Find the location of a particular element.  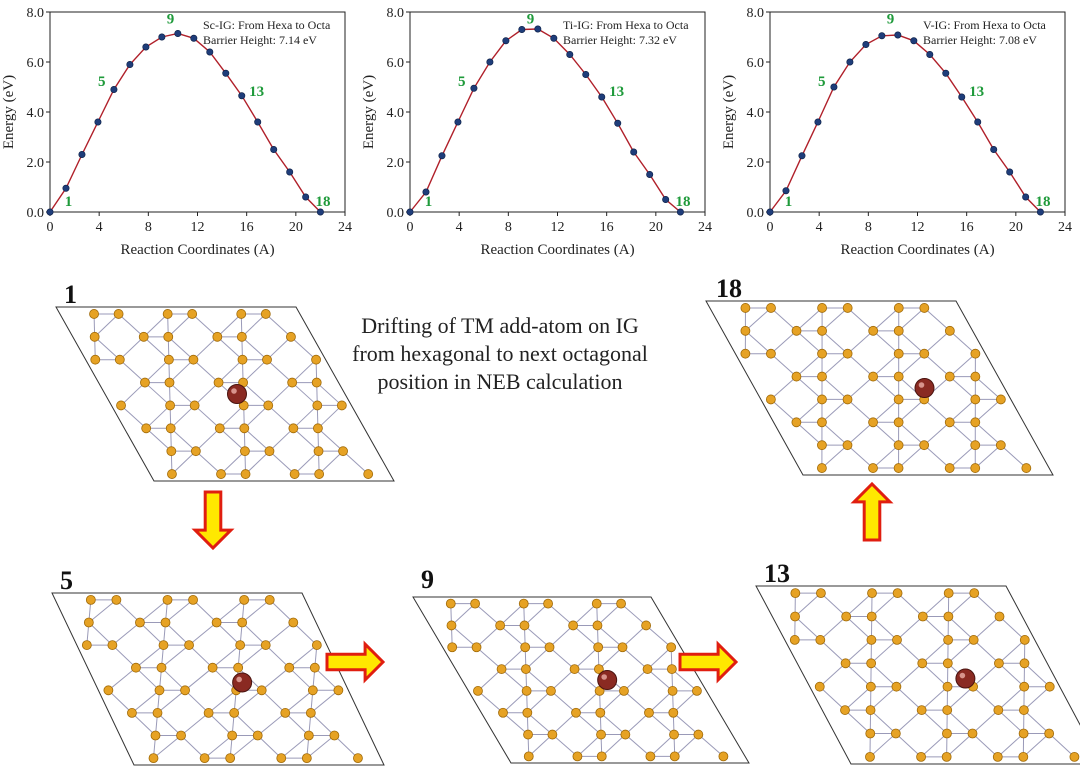

plot-subtitle: Barrier Height: 7.14 eV is located at coordinates (260, 40).